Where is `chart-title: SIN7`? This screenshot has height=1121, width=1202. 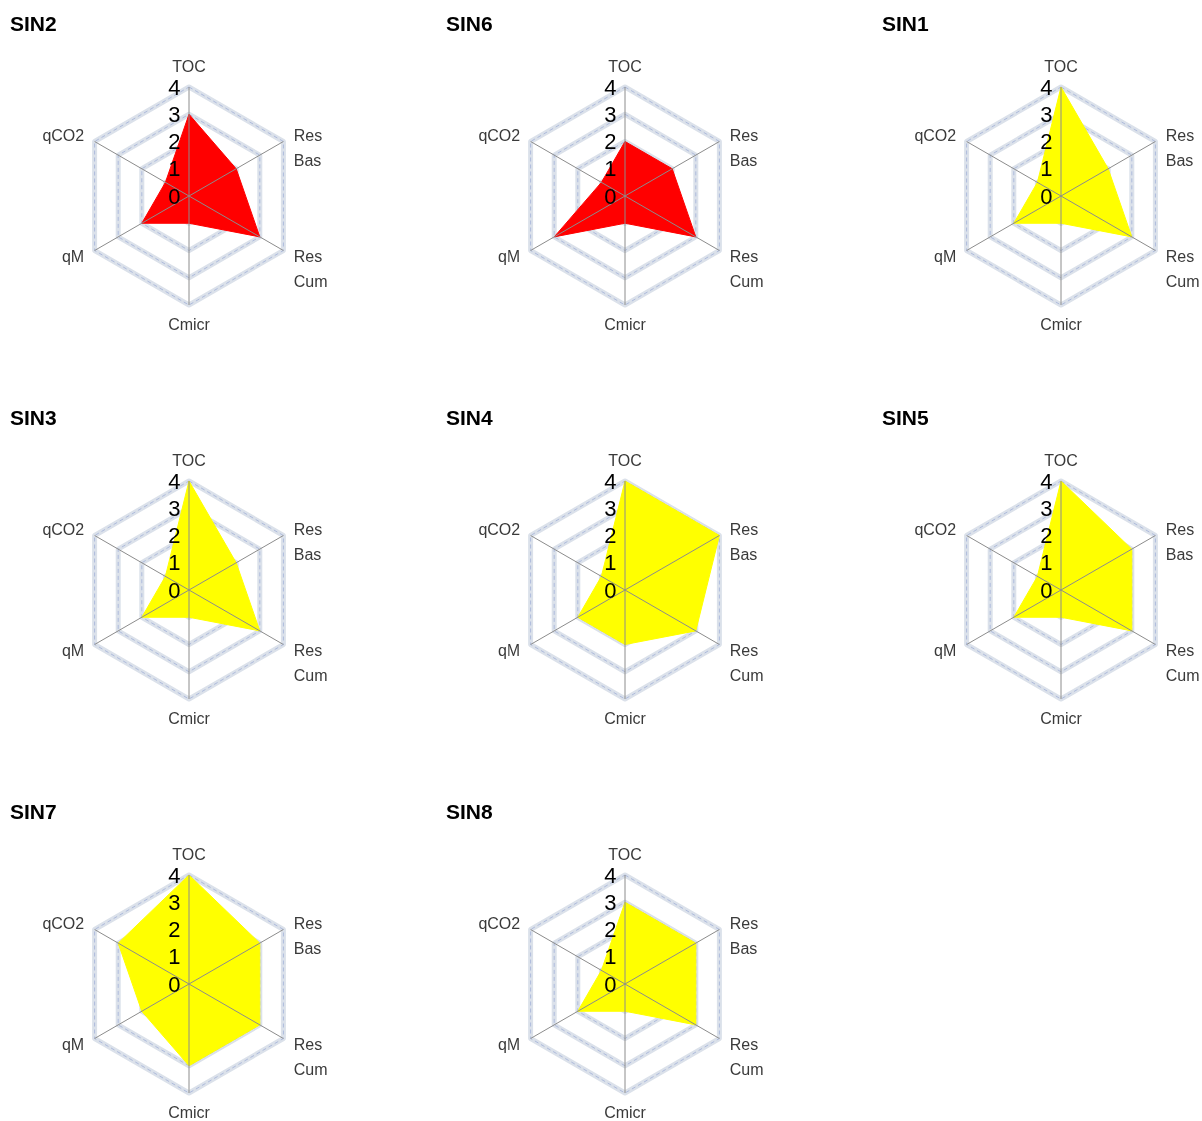 chart-title: SIN7 is located at coordinates (33, 811).